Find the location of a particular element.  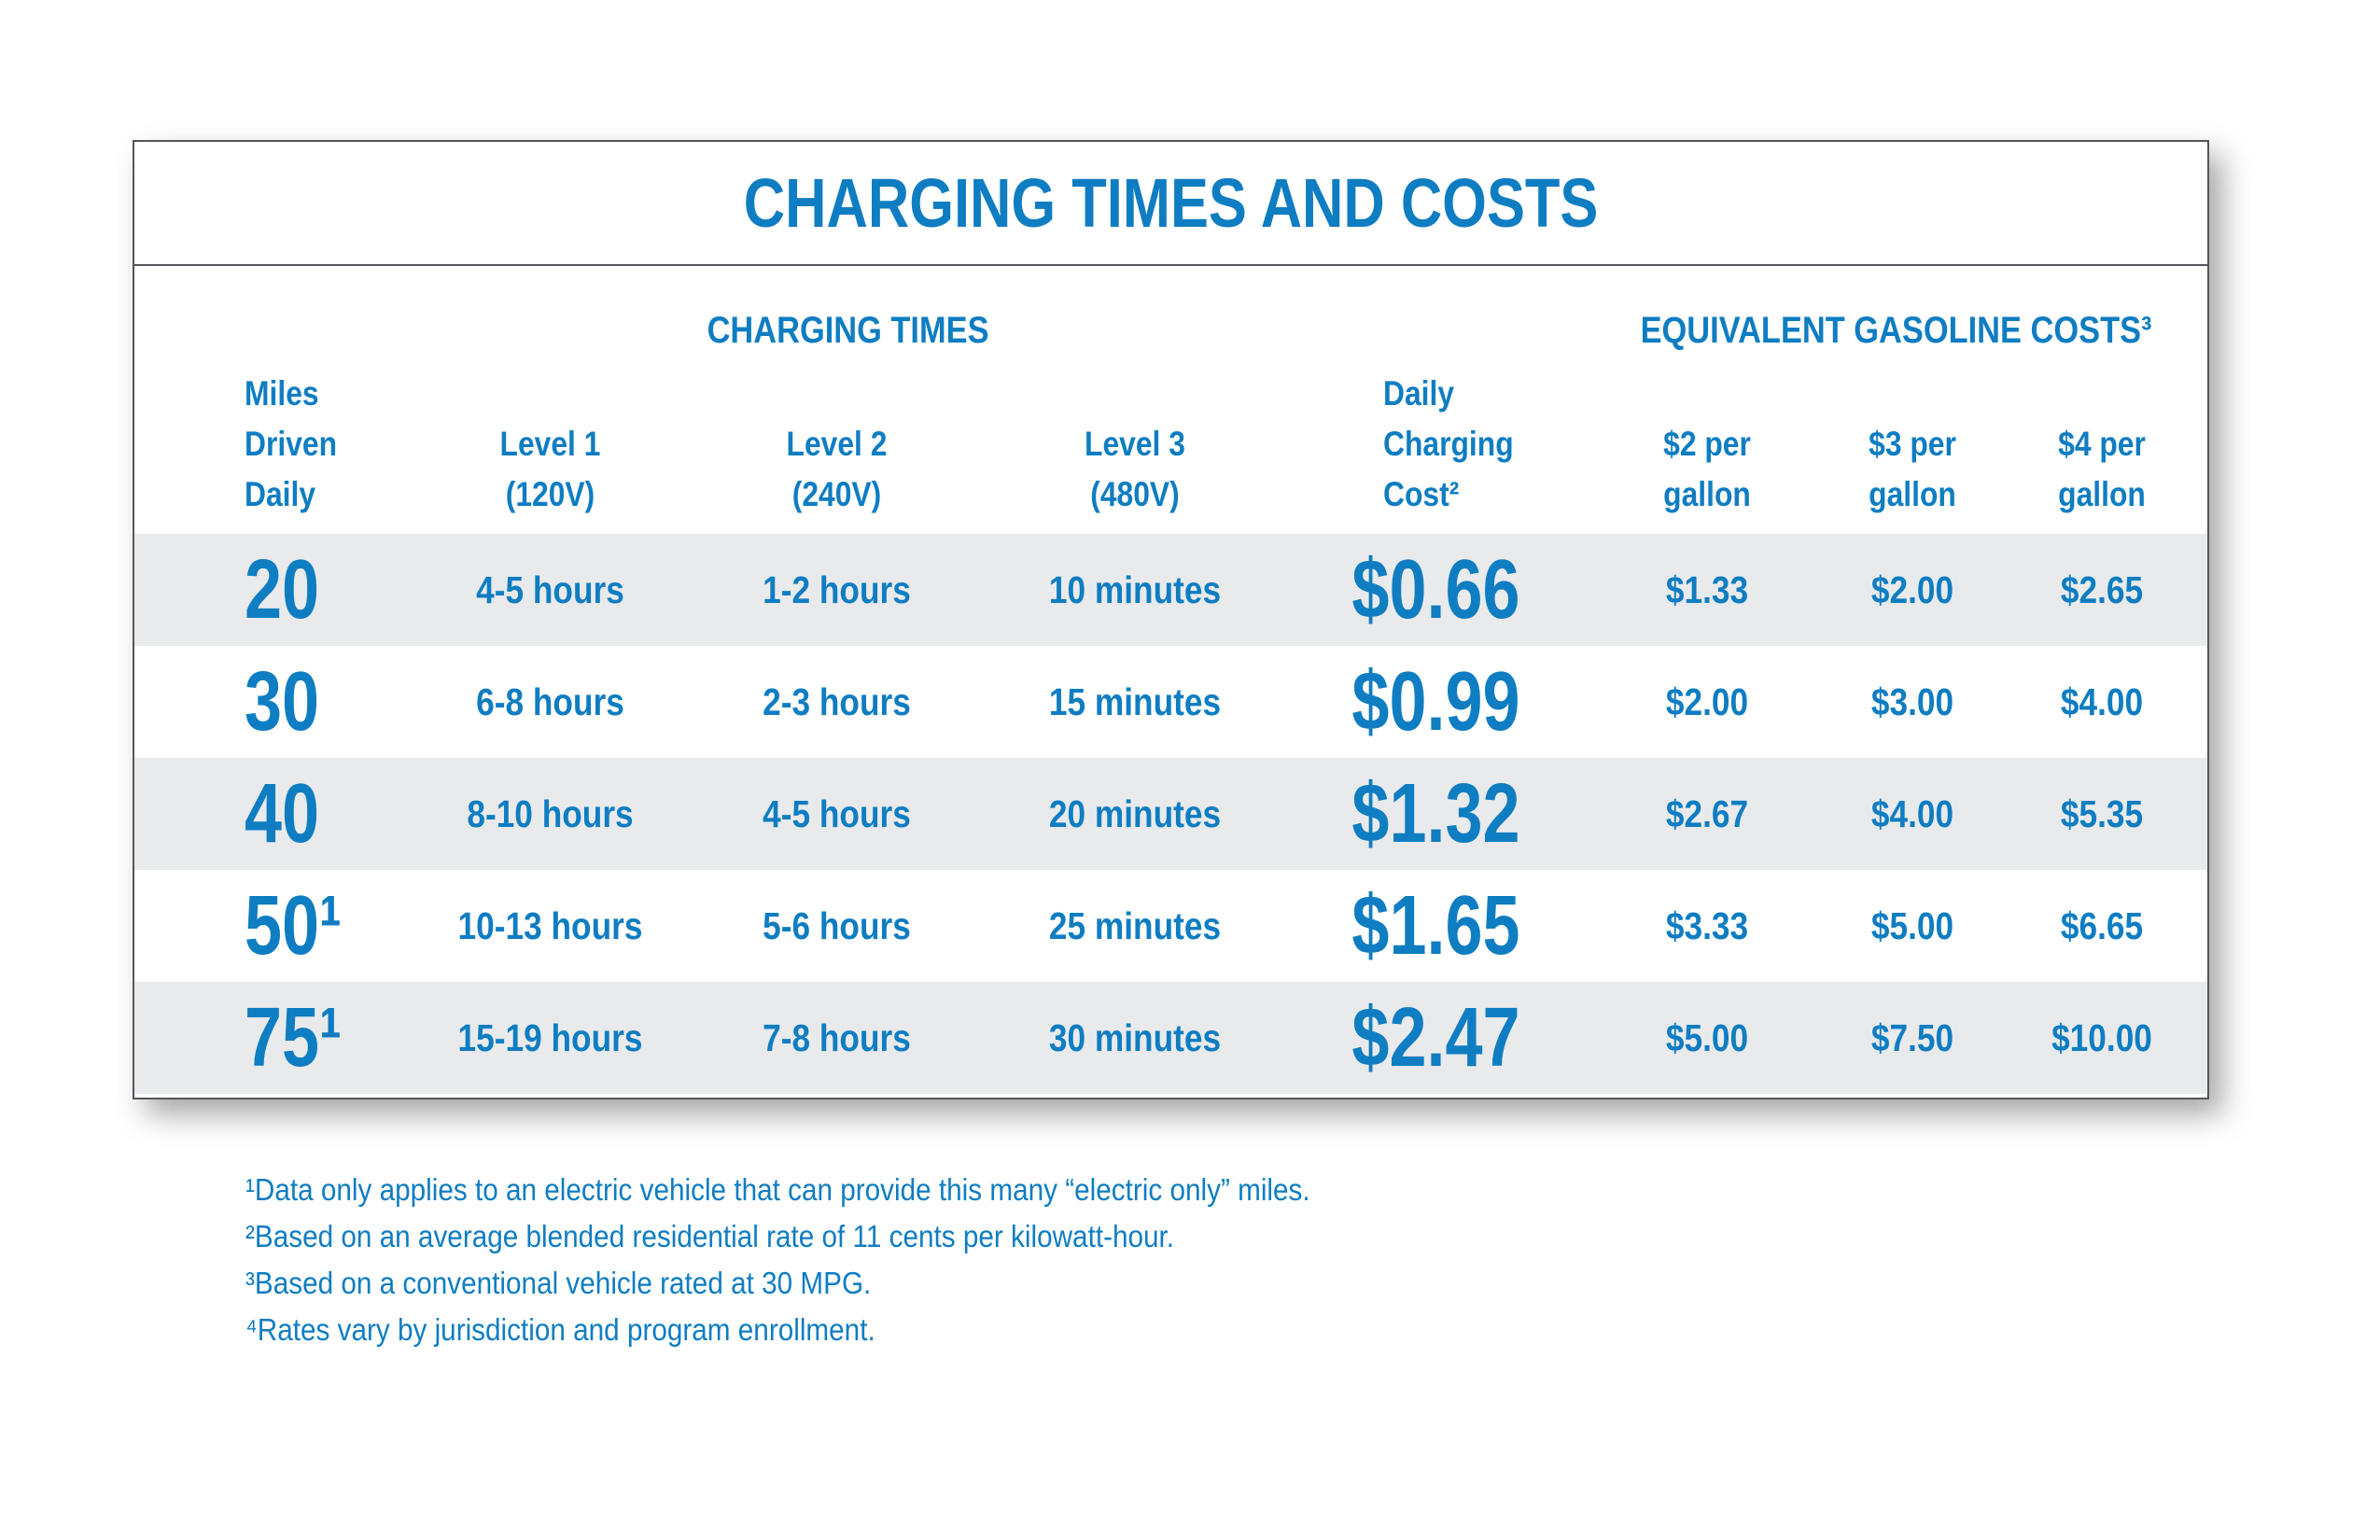

cost-3-per-gallon: $7.50 is located at coordinates (1912, 1037).